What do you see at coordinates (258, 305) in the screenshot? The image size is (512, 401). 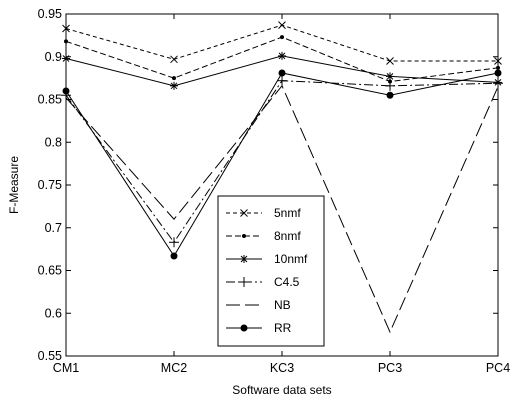 I see `legend-item: NB` at bounding box center [258, 305].